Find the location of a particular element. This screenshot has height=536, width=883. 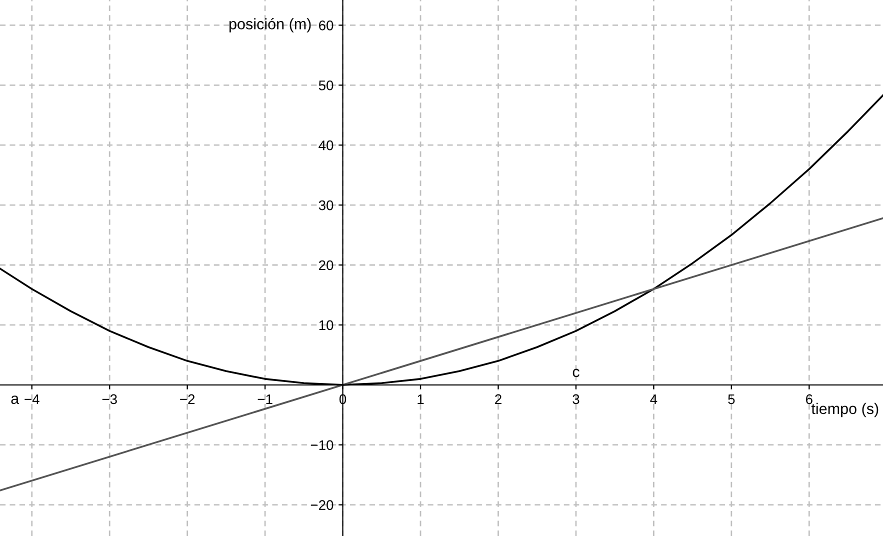

x-tick-label: −1 is located at coordinates (265, 399).